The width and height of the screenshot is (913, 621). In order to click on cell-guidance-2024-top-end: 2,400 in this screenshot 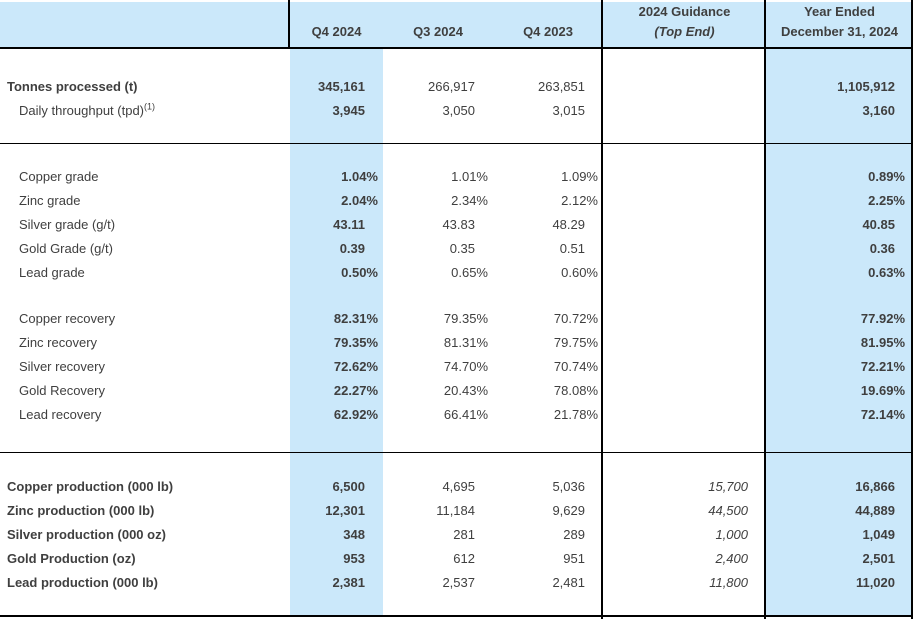, I will do `click(731, 558)`.